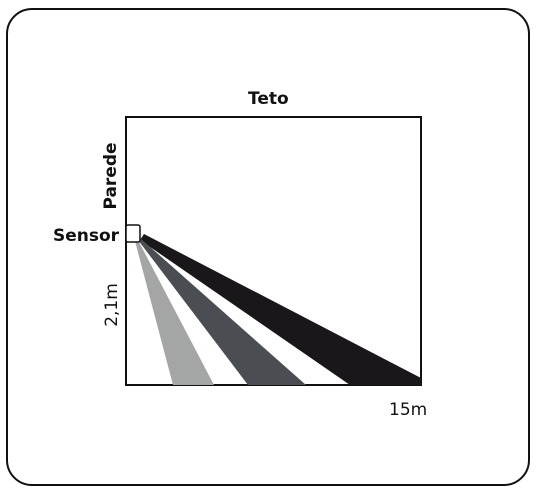  What do you see at coordinates (86, 236) in the screenshot?
I see `sensor-label: Sensor` at bounding box center [86, 236].